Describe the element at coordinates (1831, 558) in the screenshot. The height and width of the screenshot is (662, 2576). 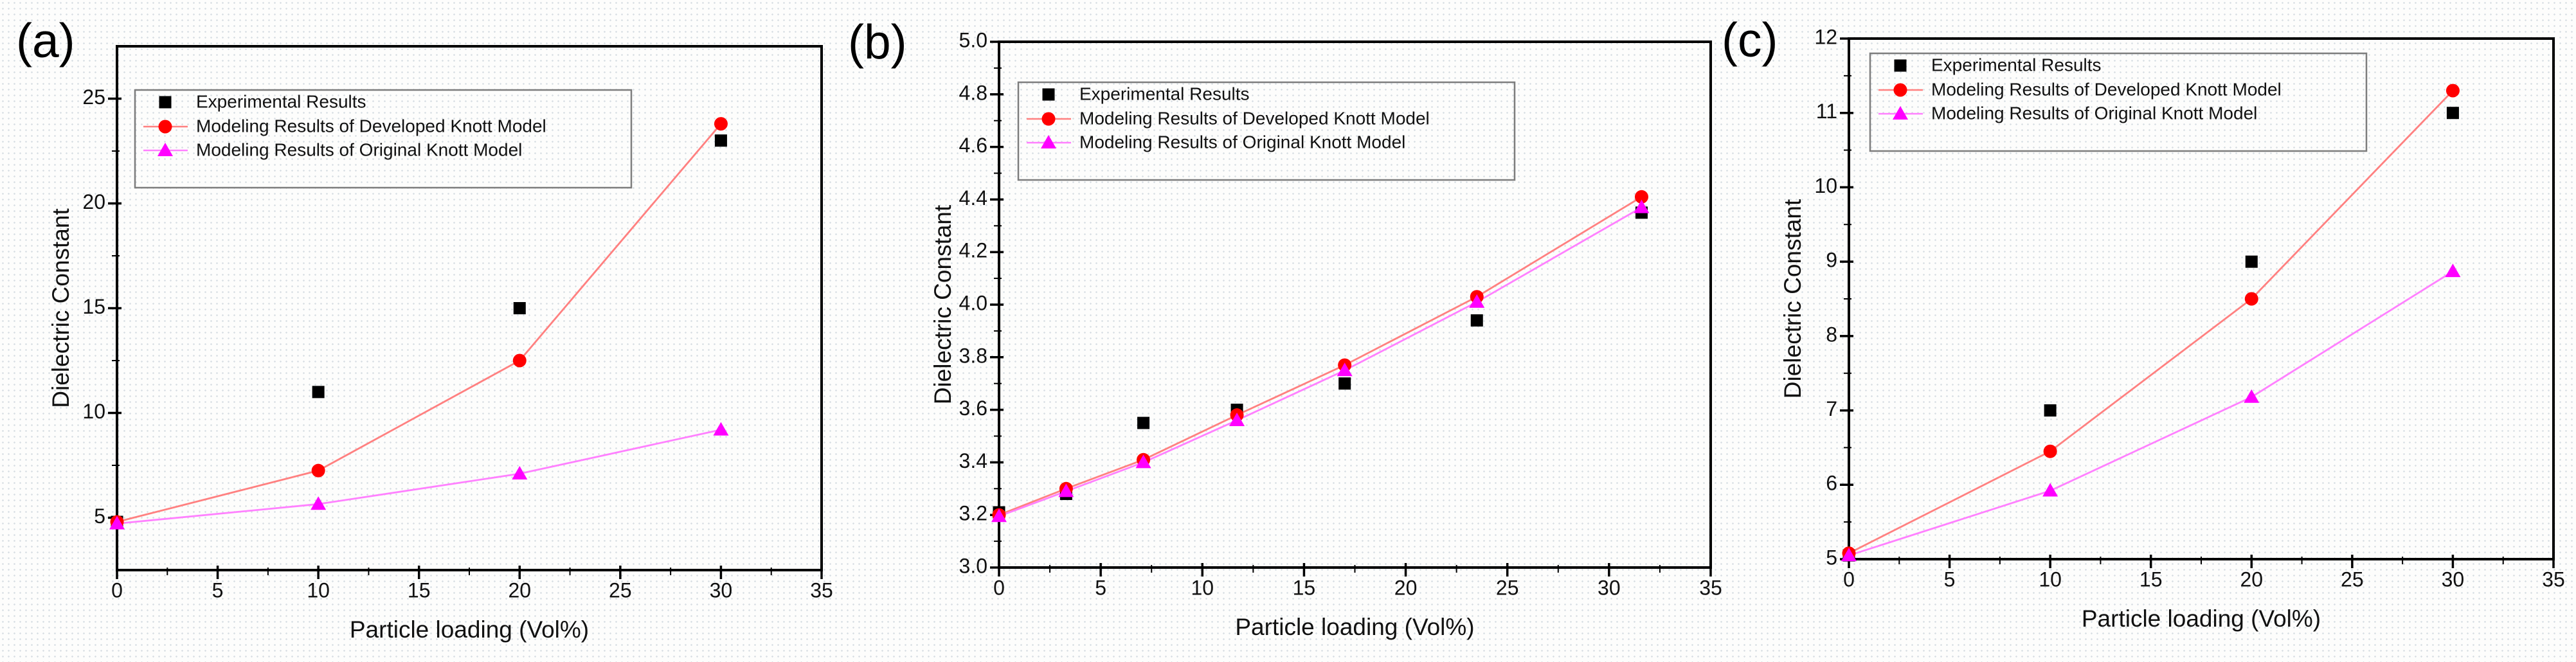
I see `y-tick-label: 5` at that location.